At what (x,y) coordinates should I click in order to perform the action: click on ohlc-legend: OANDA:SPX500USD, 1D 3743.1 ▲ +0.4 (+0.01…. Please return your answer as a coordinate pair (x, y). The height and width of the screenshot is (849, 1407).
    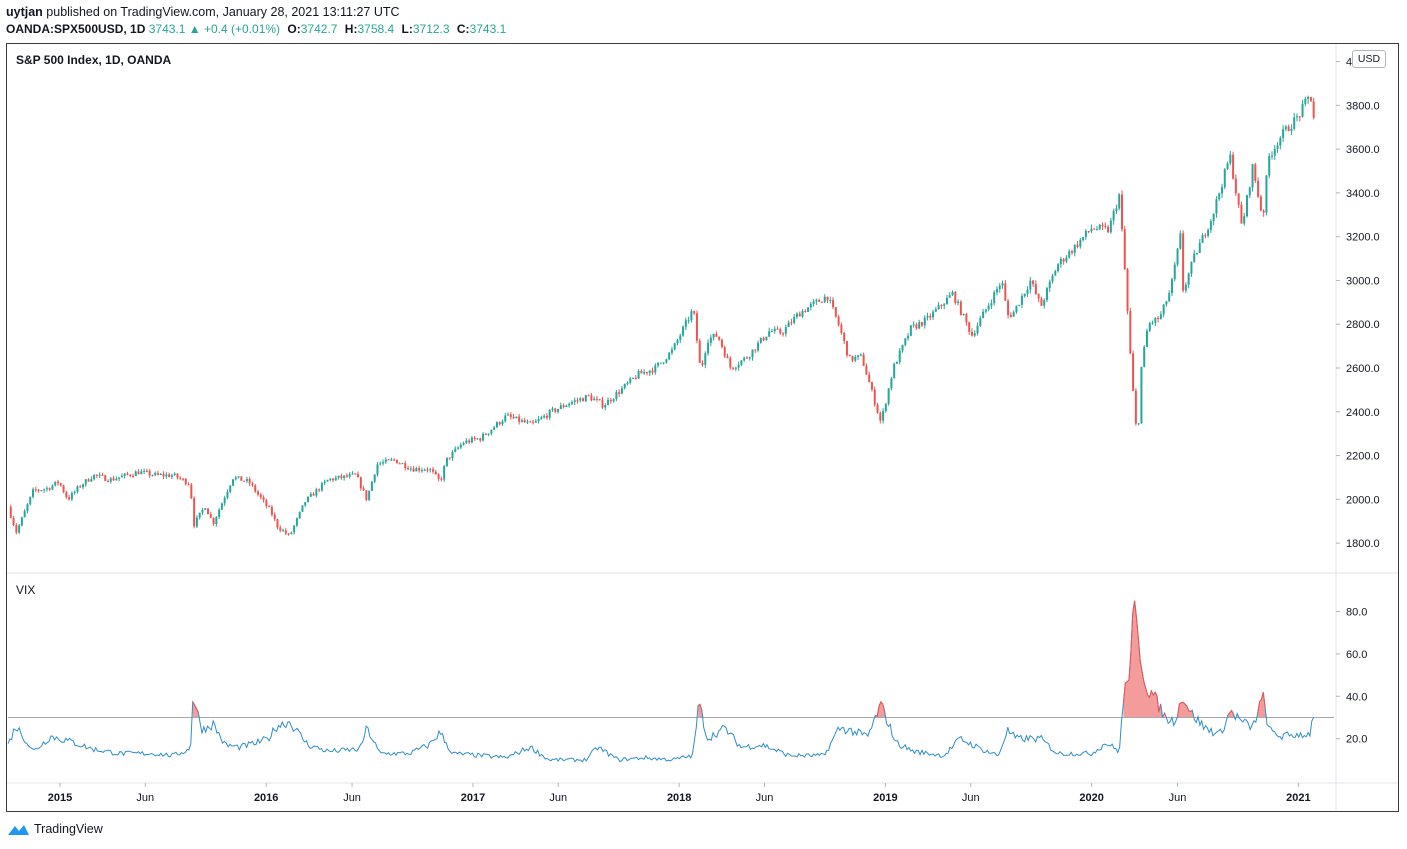
    Looking at the image, I should click on (256, 29).